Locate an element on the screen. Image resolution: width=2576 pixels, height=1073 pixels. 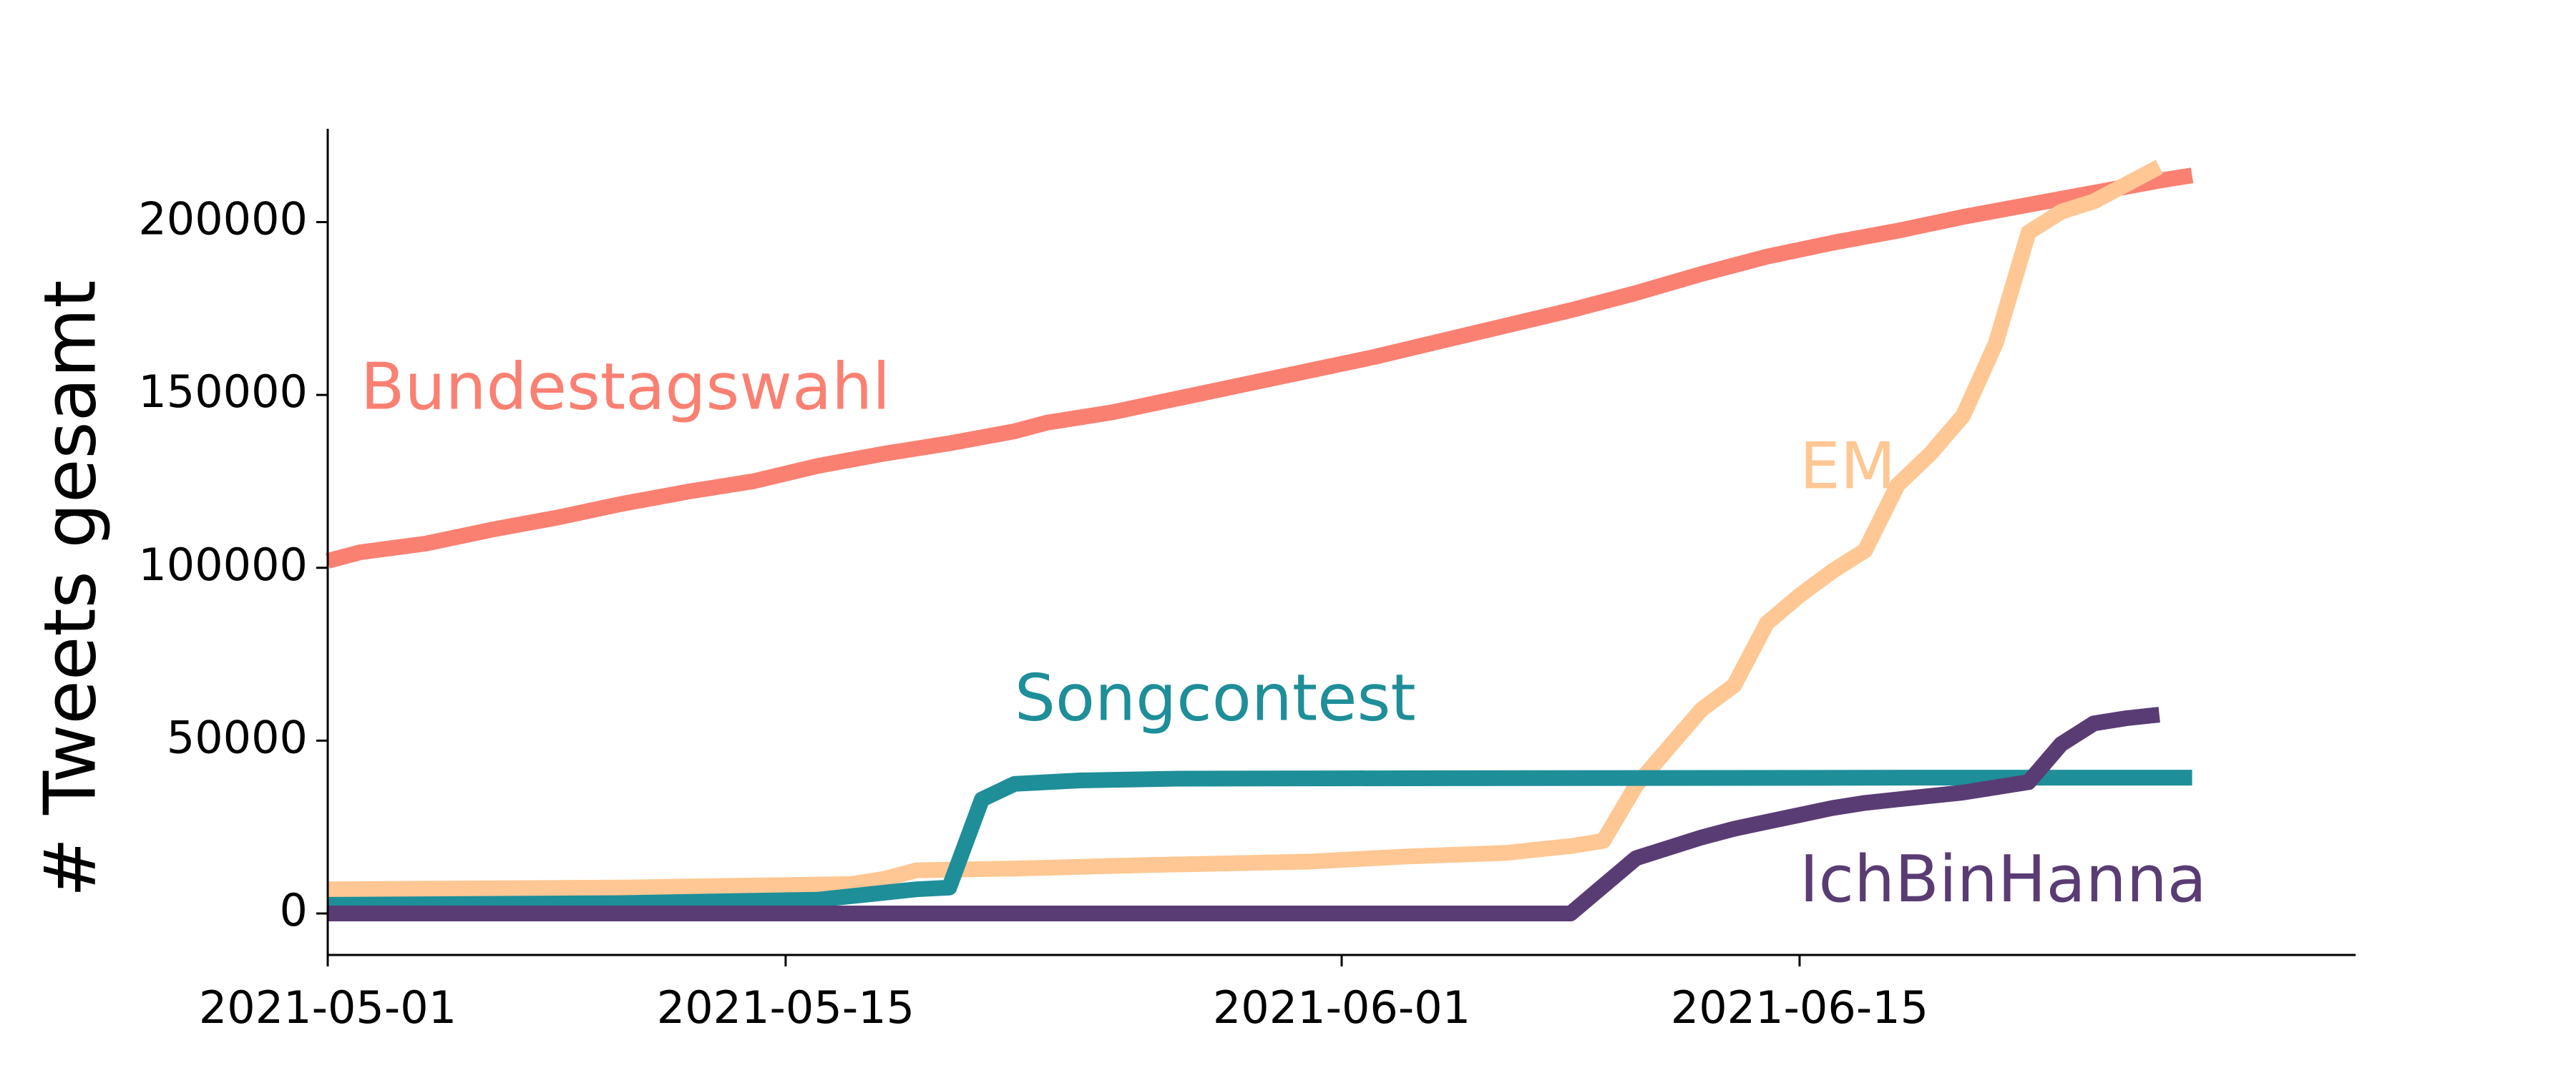
y-tick-label: 100000 is located at coordinates (223, 565).